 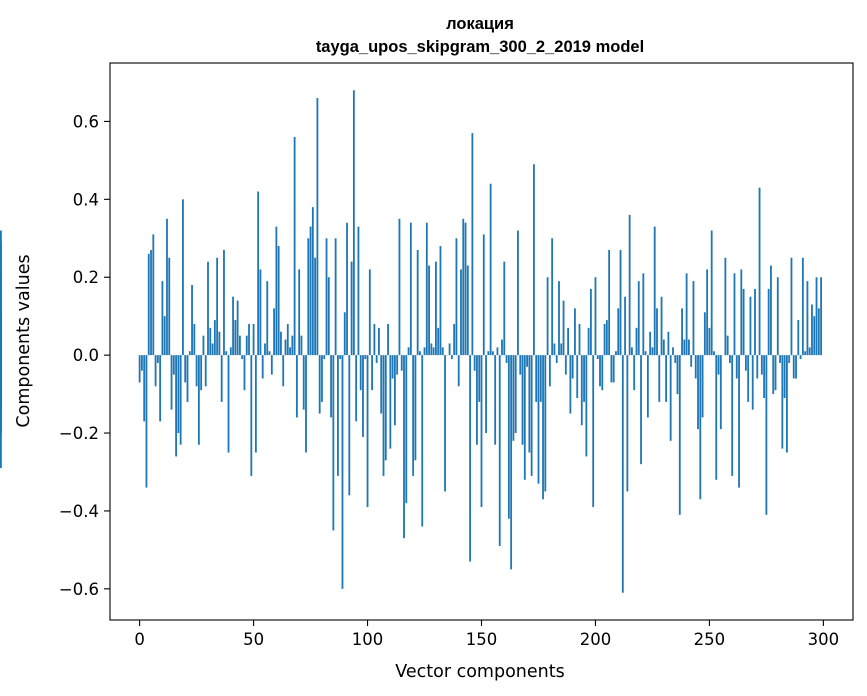 What do you see at coordinates (79, 589) in the screenshot?
I see `y-tick-label: −0.6` at bounding box center [79, 589].